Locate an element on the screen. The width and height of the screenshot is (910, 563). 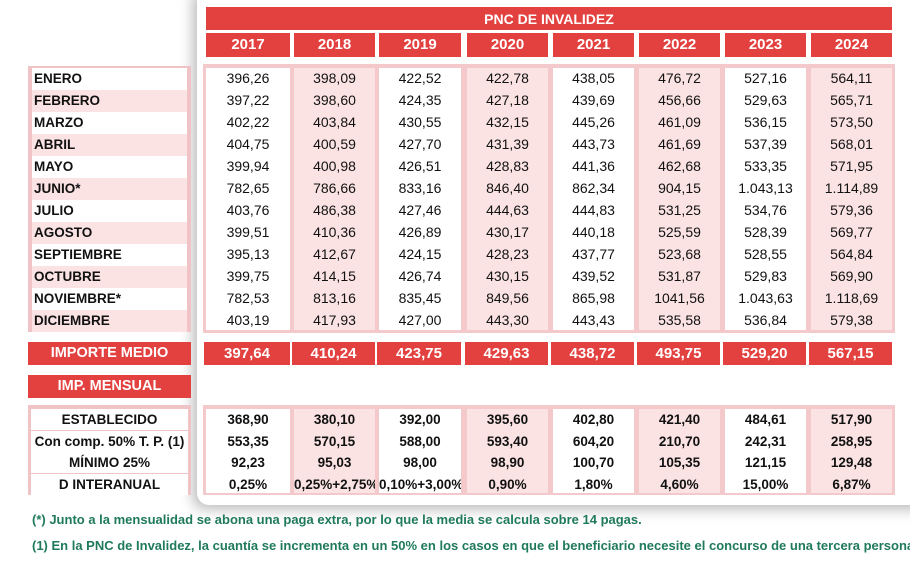
year-header: 2022 is located at coordinates (679, 45).